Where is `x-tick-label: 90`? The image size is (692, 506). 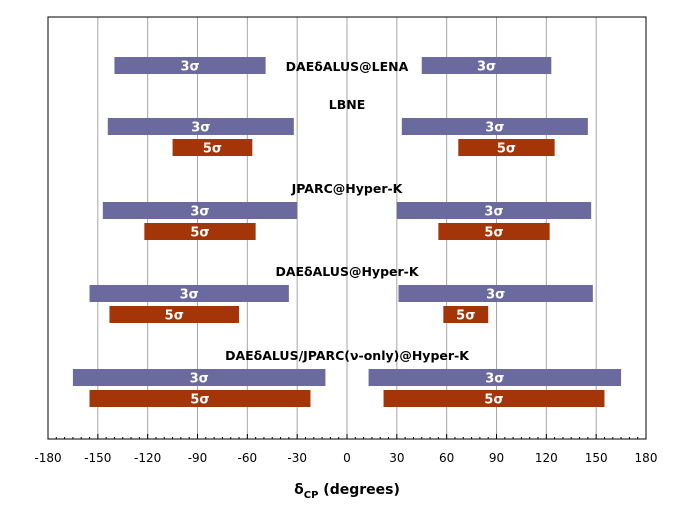
x-tick-label: 90 is located at coordinates (496, 458).